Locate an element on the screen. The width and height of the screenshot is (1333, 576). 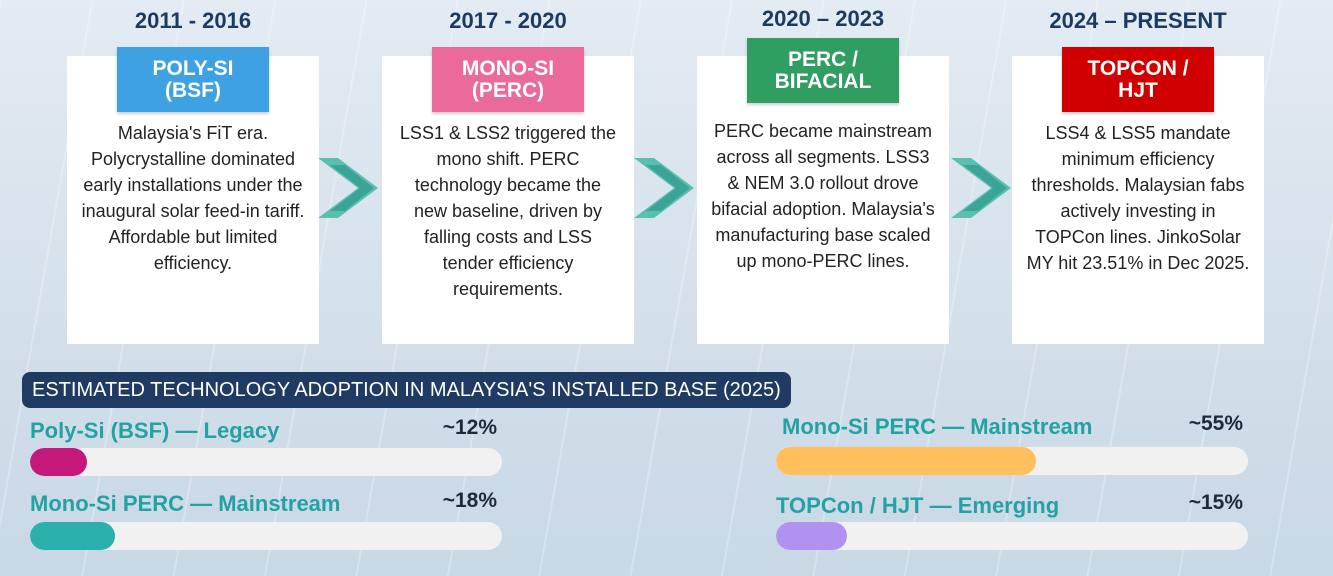
bar-value-label: ~55% is located at coordinates (1215, 423).